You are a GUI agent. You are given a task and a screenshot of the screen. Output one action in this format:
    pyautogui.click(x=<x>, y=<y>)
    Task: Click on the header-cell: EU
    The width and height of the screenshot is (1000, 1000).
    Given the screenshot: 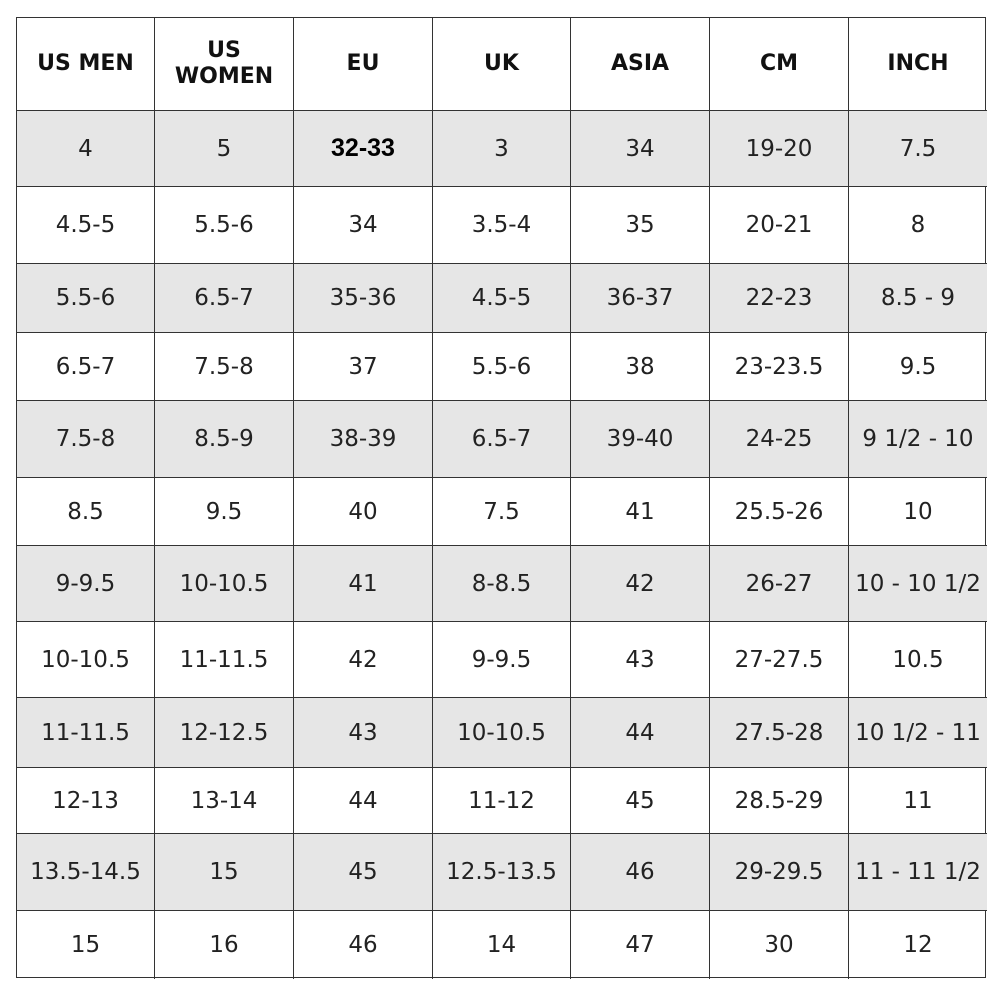 What is the action you would take?
    pyautogui.click(x=363, y=64)
    